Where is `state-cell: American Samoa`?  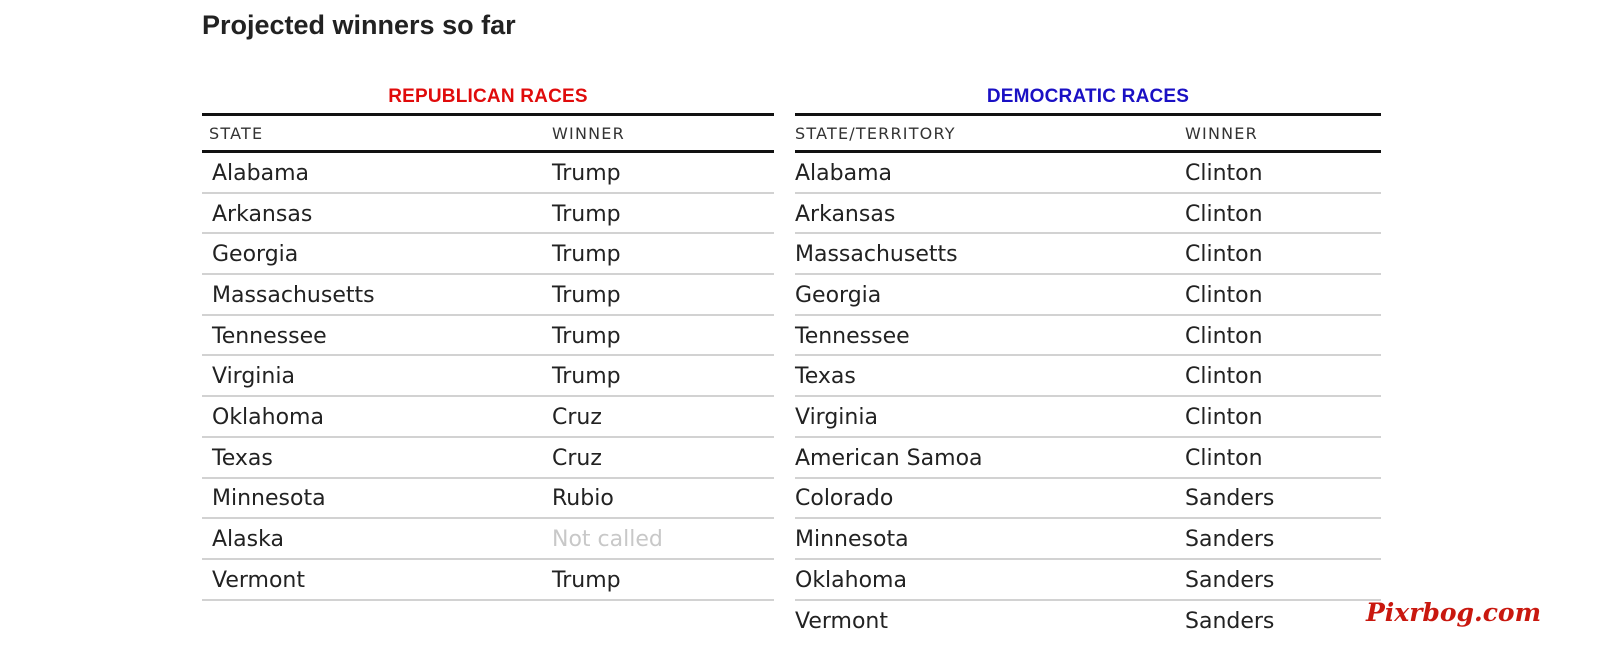
state-cell: American Samoa is located at coordinates (889, 458).